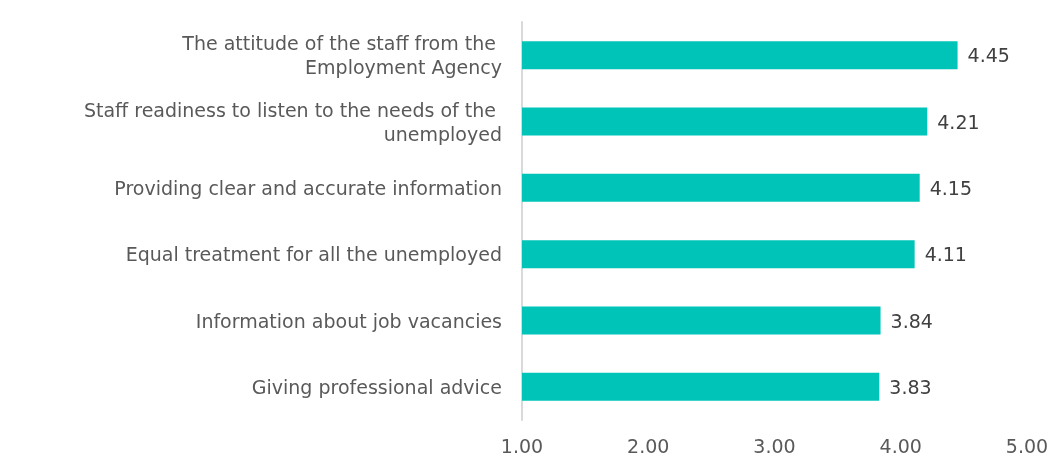 This screenshot has height=468, width=1057. I want to click on x-tick-label: 4.00, so click(900, 445).